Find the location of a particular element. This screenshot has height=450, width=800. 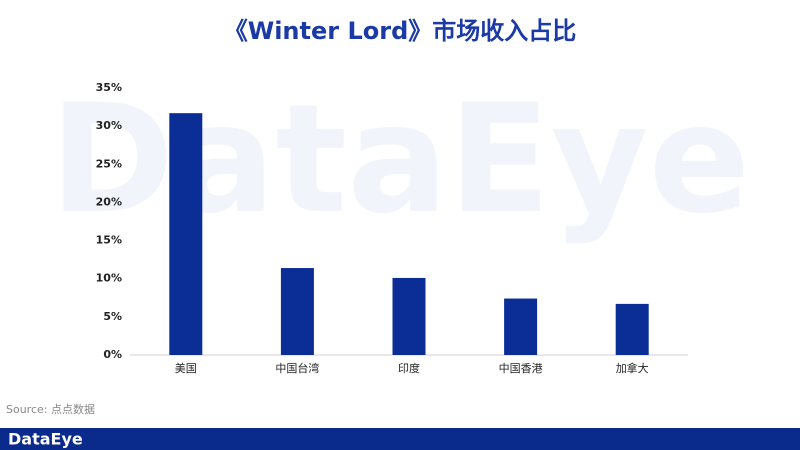

y-tick-label: 10% is located at coordinates (109, 278).